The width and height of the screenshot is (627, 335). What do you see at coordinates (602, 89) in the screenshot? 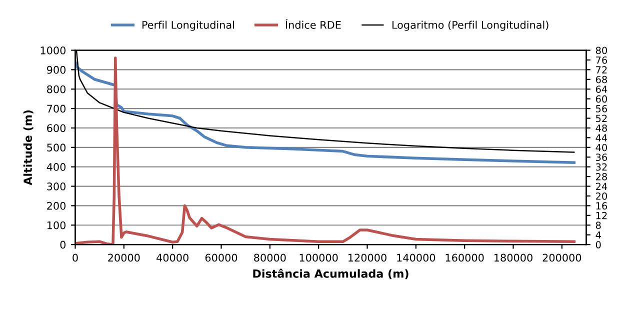
I see `y2-tick-label: 64` at bounding box center [602, 89].